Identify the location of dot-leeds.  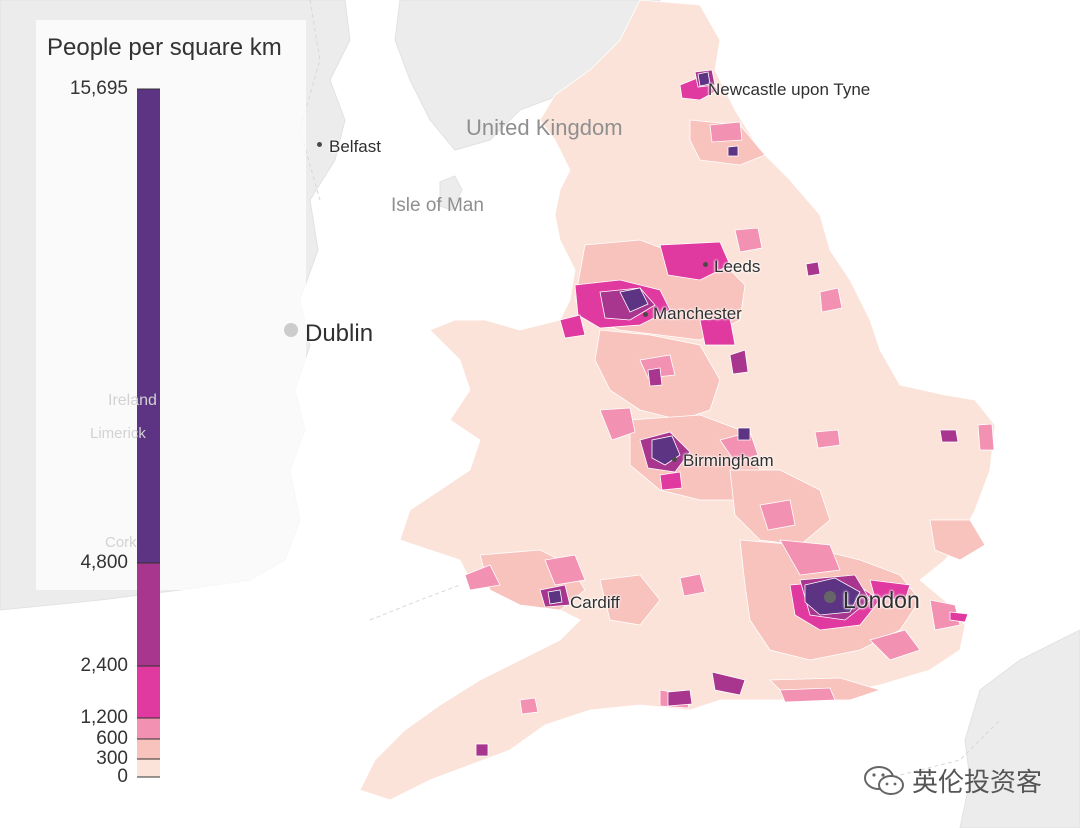
(705, 264).